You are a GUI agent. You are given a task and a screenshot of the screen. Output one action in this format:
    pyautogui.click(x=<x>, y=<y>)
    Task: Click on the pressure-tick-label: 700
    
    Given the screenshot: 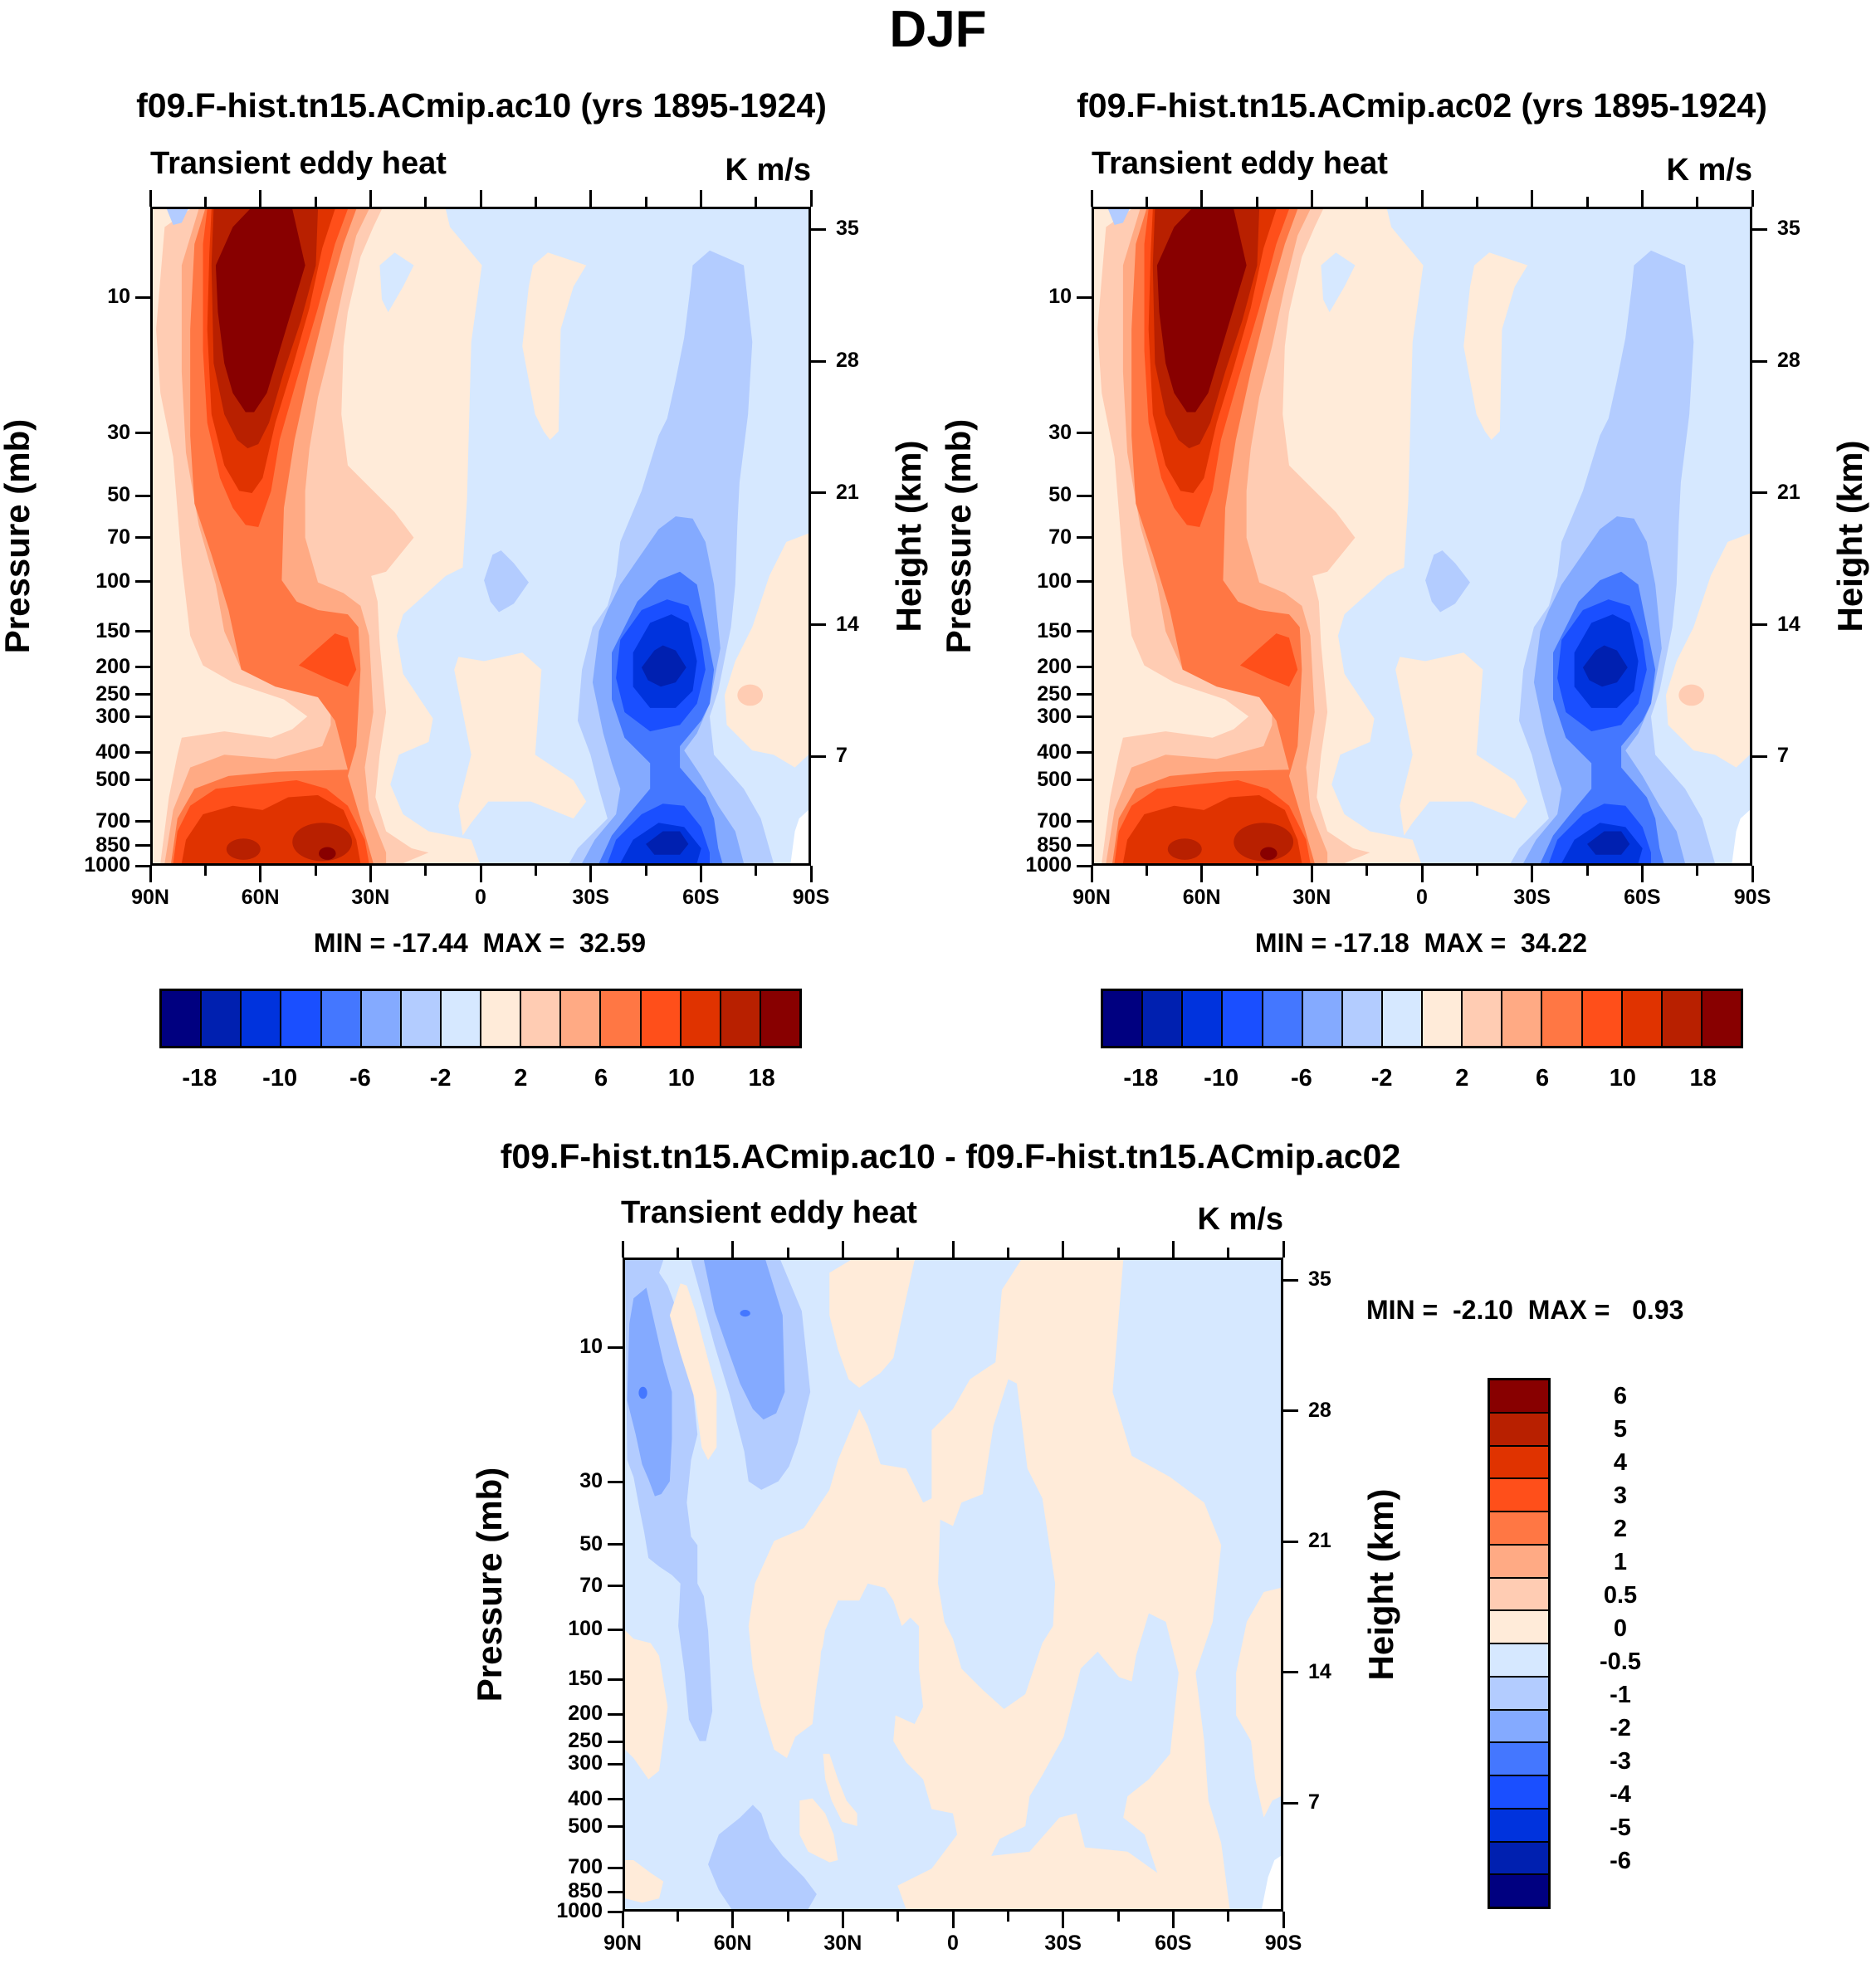 What is the action you would take?
    pyautogui.click(x=585, y=1867)
    